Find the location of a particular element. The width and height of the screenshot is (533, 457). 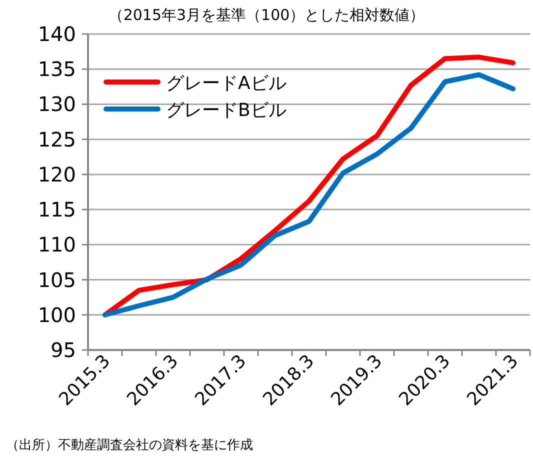

y-tick-label: 120 is located at coordinates (57, 174).